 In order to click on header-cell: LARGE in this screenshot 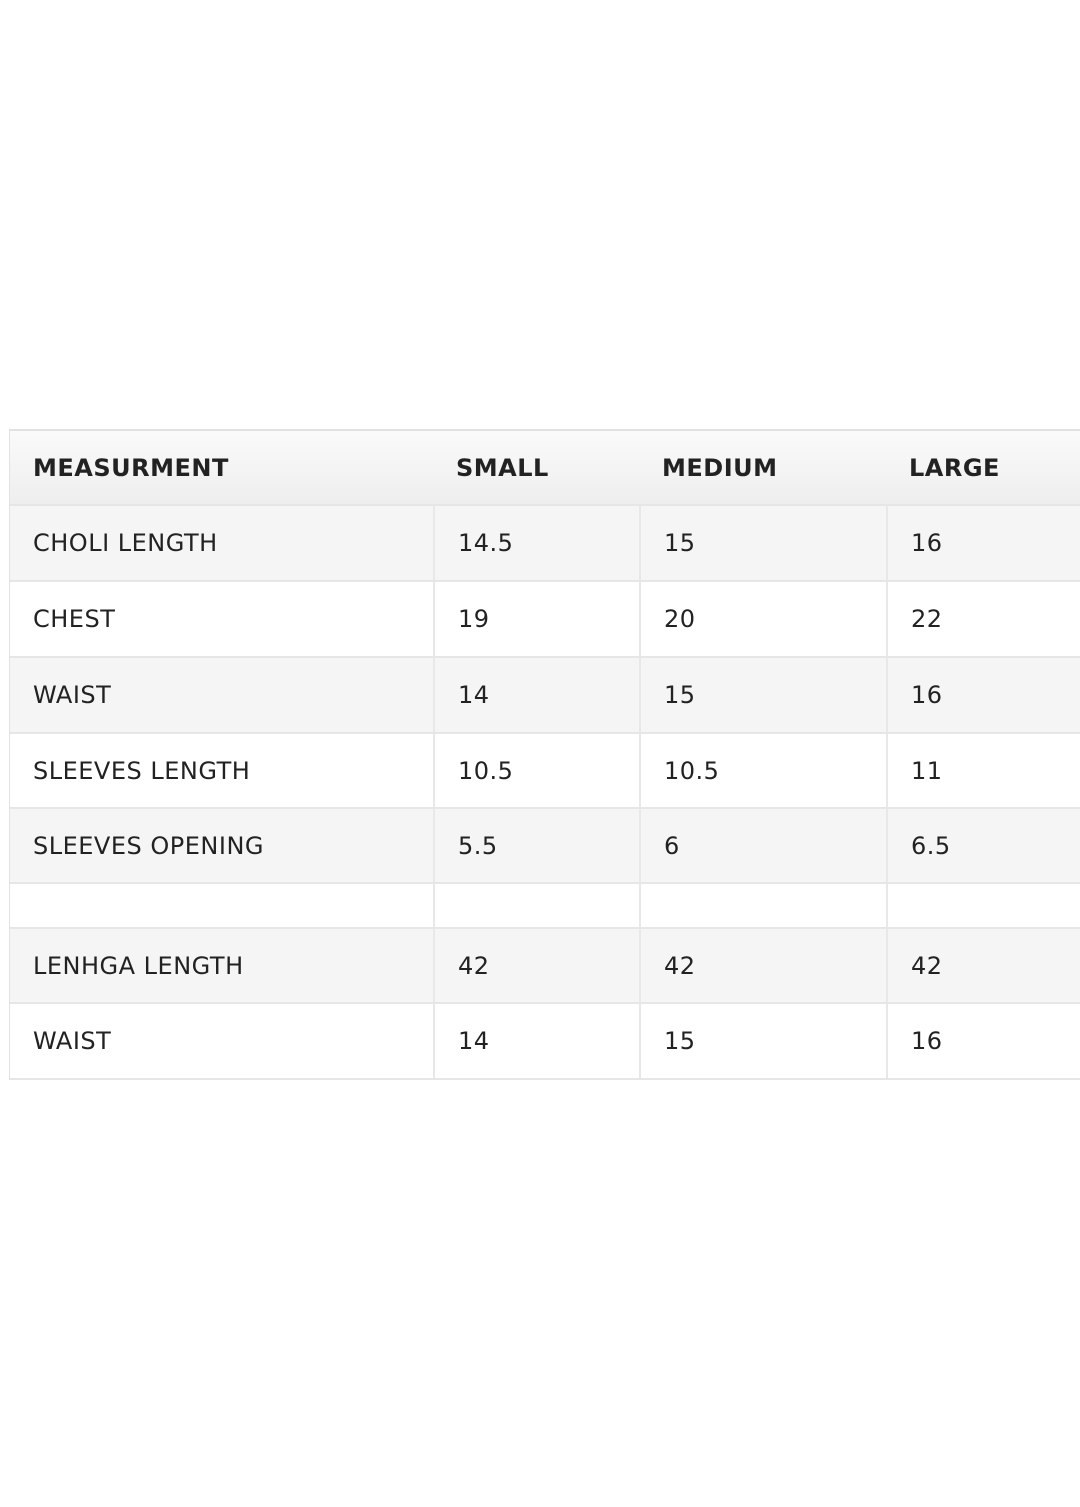, I will do `click(954, 467)`.